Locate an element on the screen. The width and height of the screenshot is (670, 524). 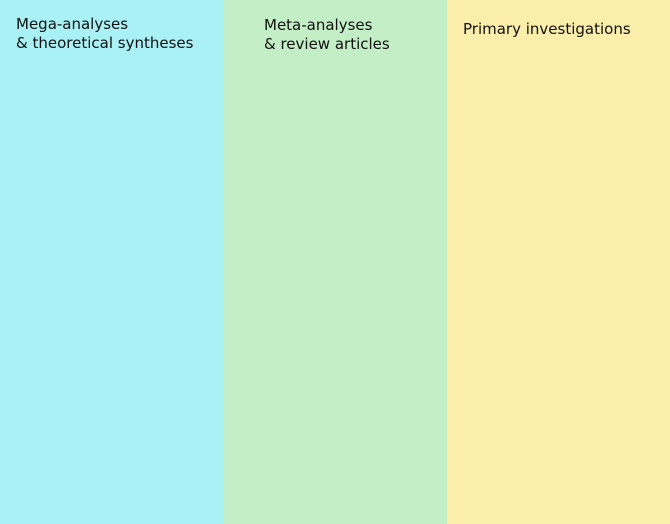
column-label-mega-analyses: Mega-analyses & theoretical syntheses is located at coordinates (104, 34).